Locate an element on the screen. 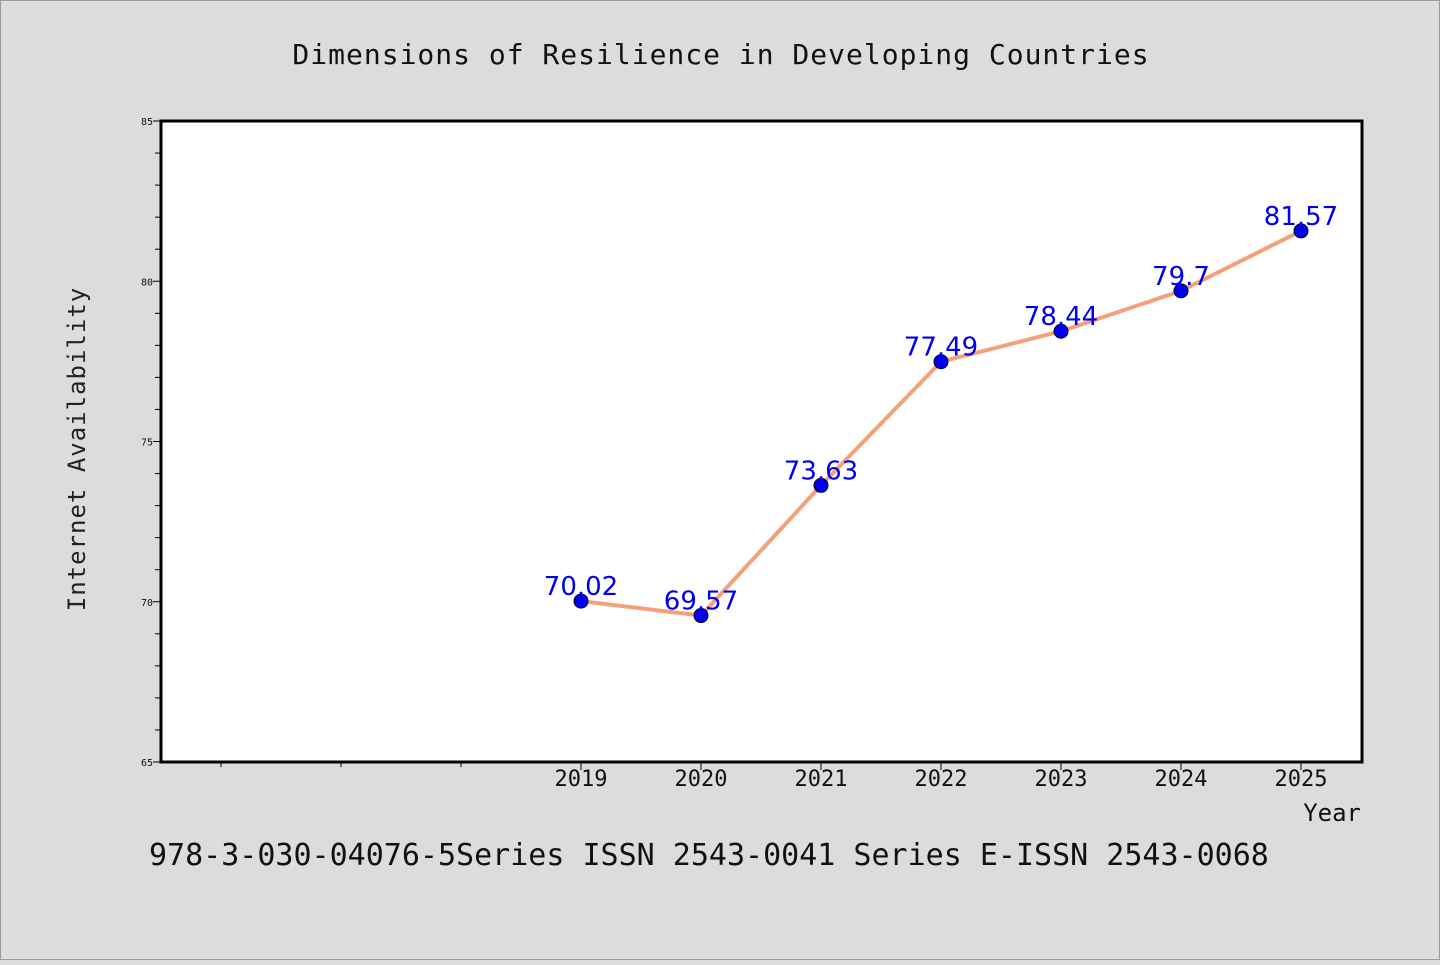  y-axis-ticks: 65 70 75 80 85 is located at coordinates (151, 443).